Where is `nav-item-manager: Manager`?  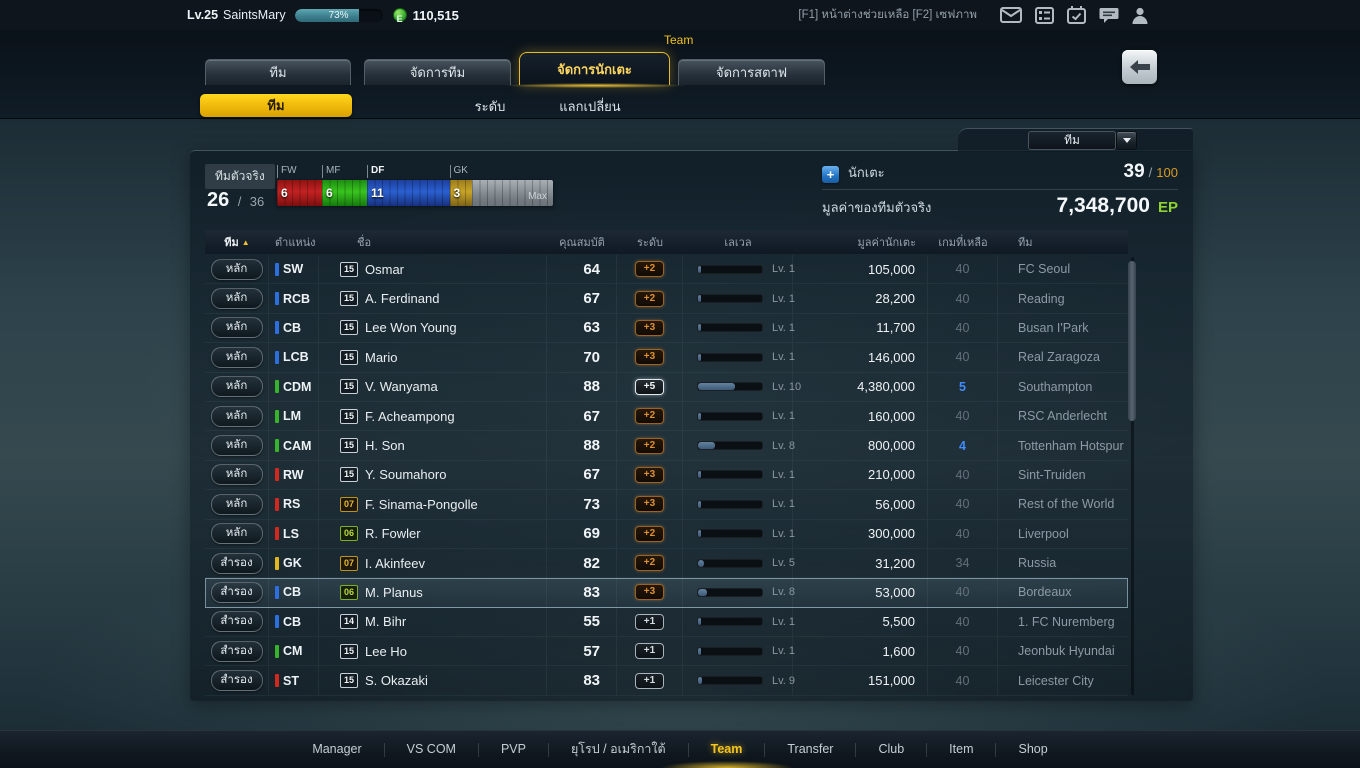 nav-item-manager: Manager is located at coordinates (336, 749).